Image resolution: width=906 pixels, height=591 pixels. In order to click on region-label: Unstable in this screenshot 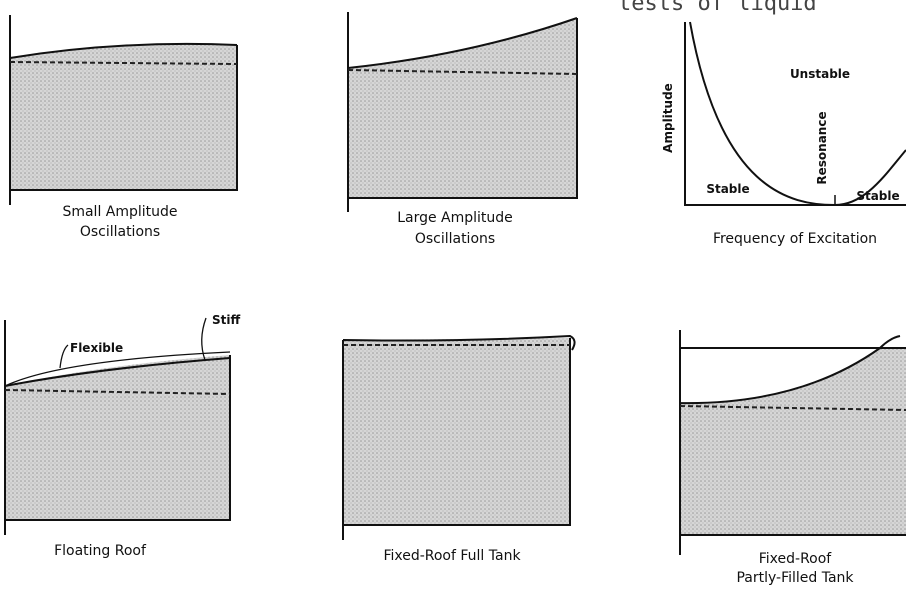, I will do `click(820, 74)`.